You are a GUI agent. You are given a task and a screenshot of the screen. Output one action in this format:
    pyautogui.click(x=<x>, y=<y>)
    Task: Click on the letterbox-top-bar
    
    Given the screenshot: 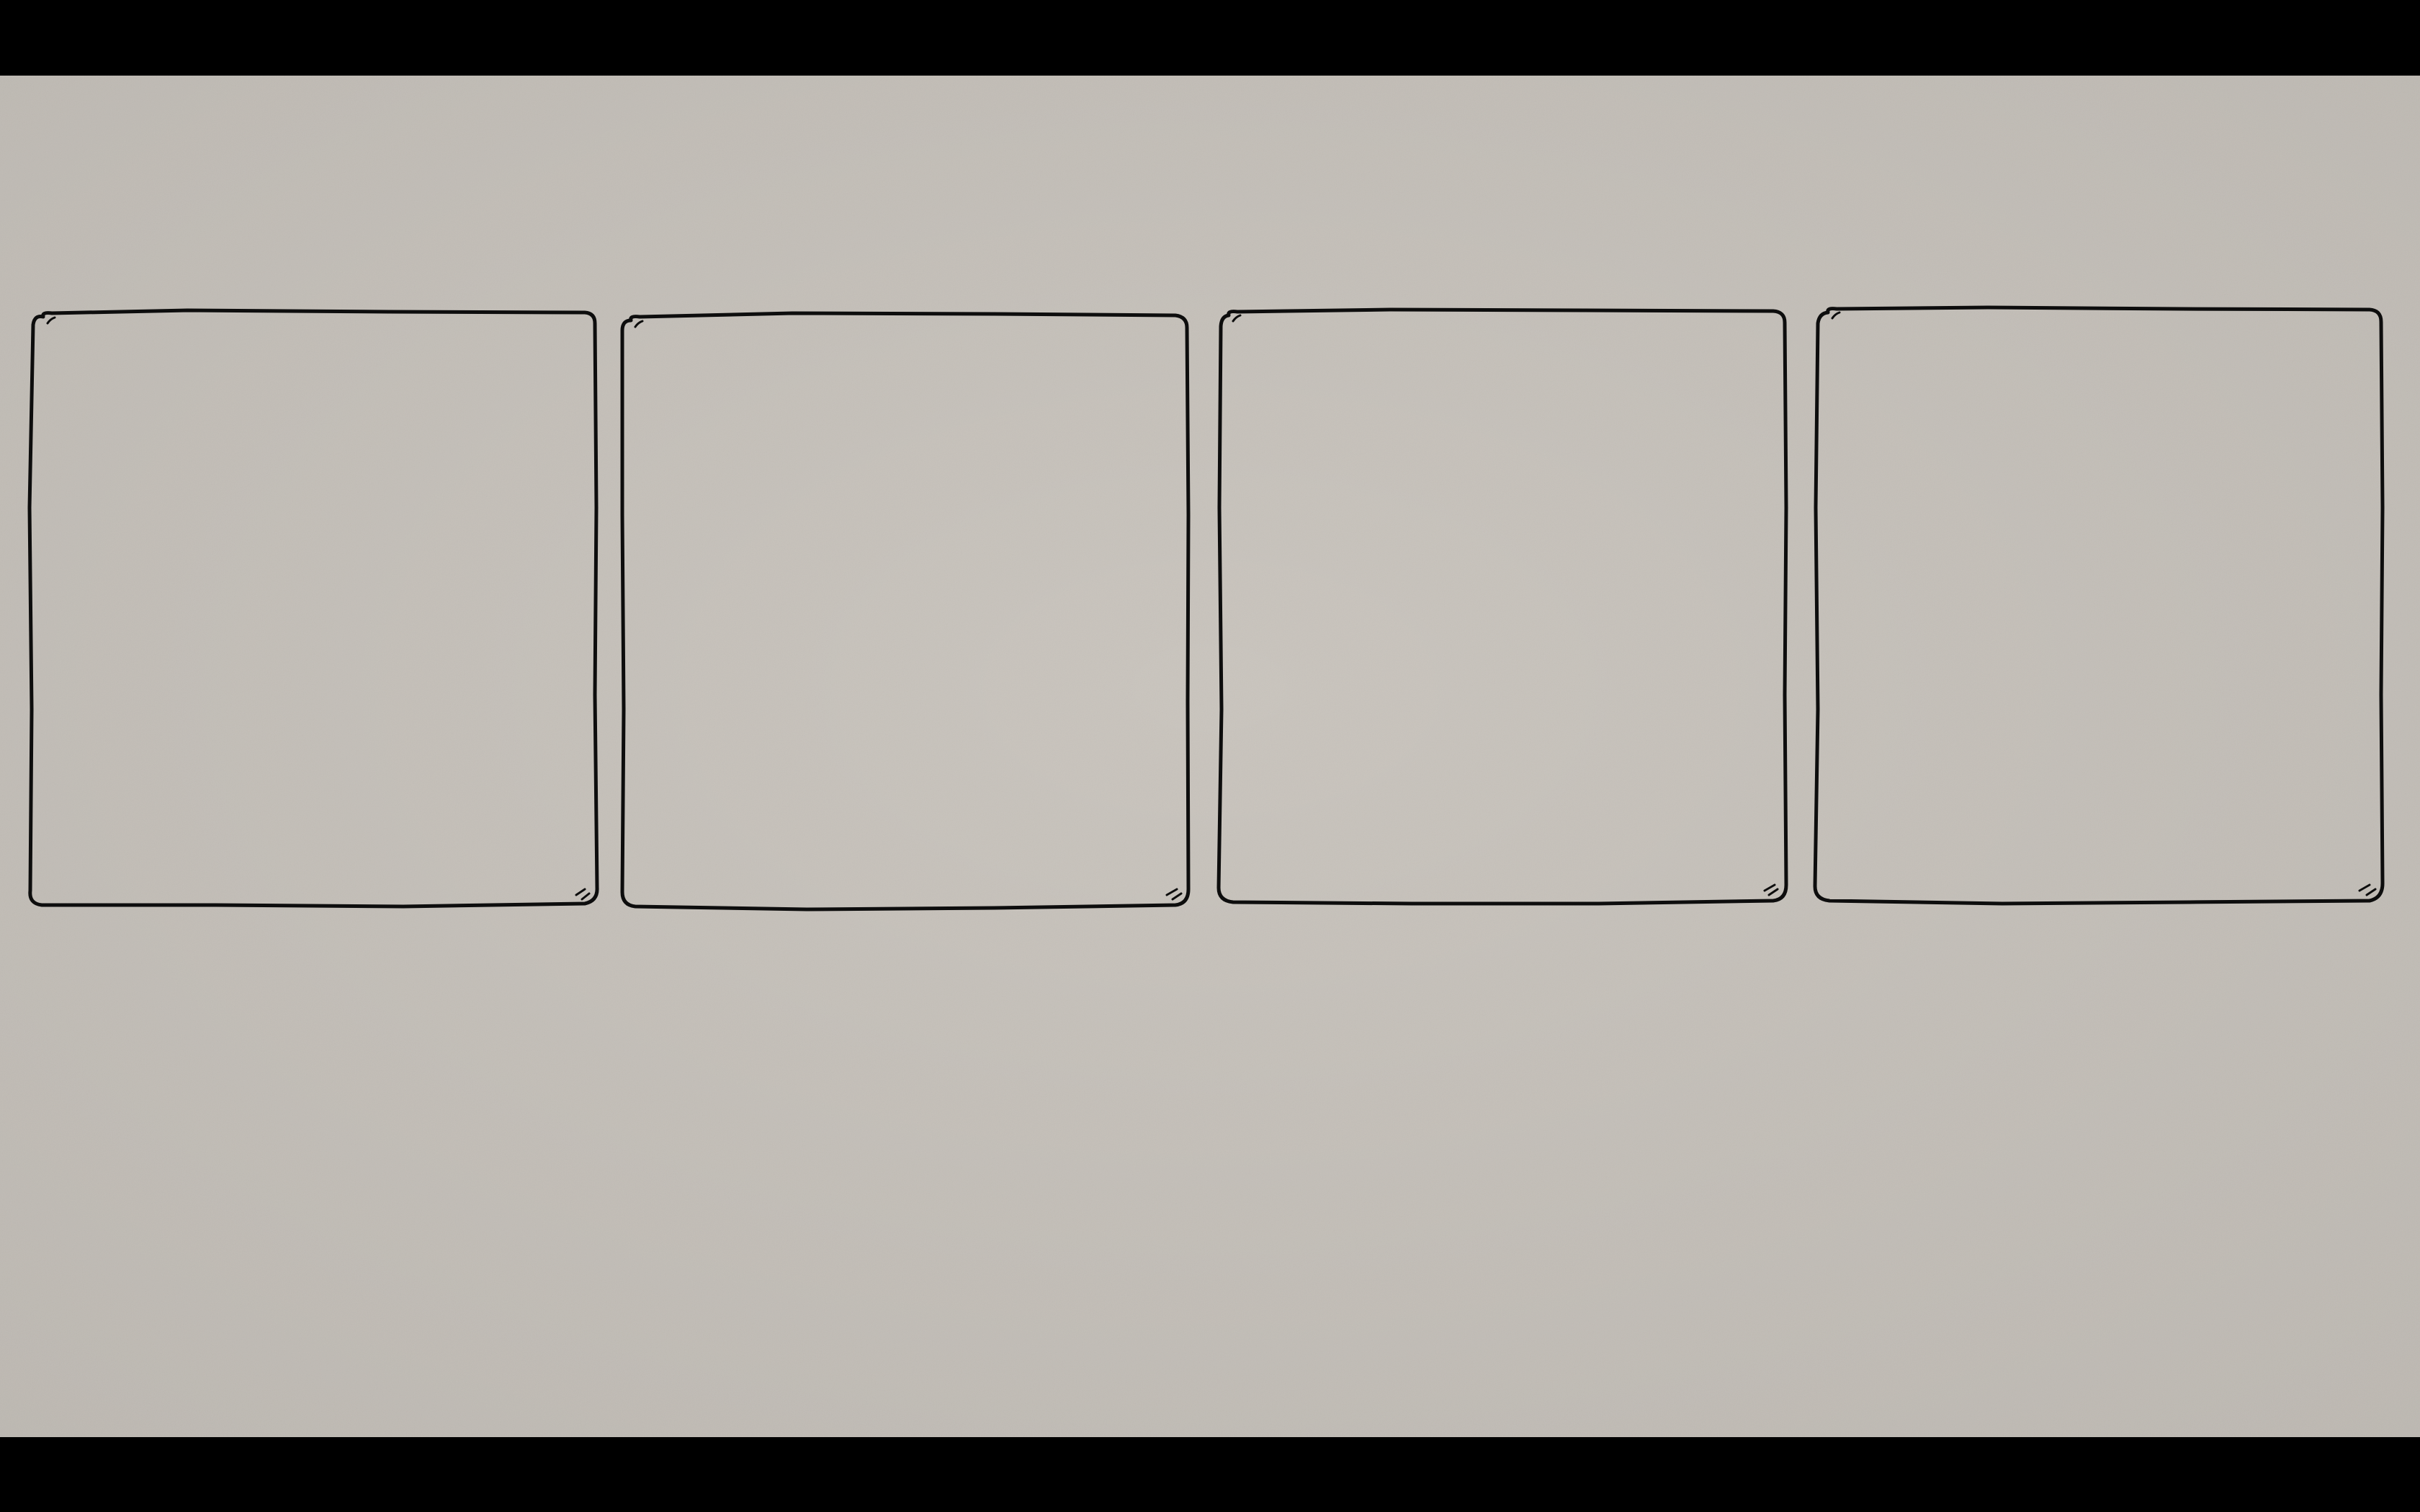 What is the action you would take?
    pyautogui.click(x=1210, y=38)
    